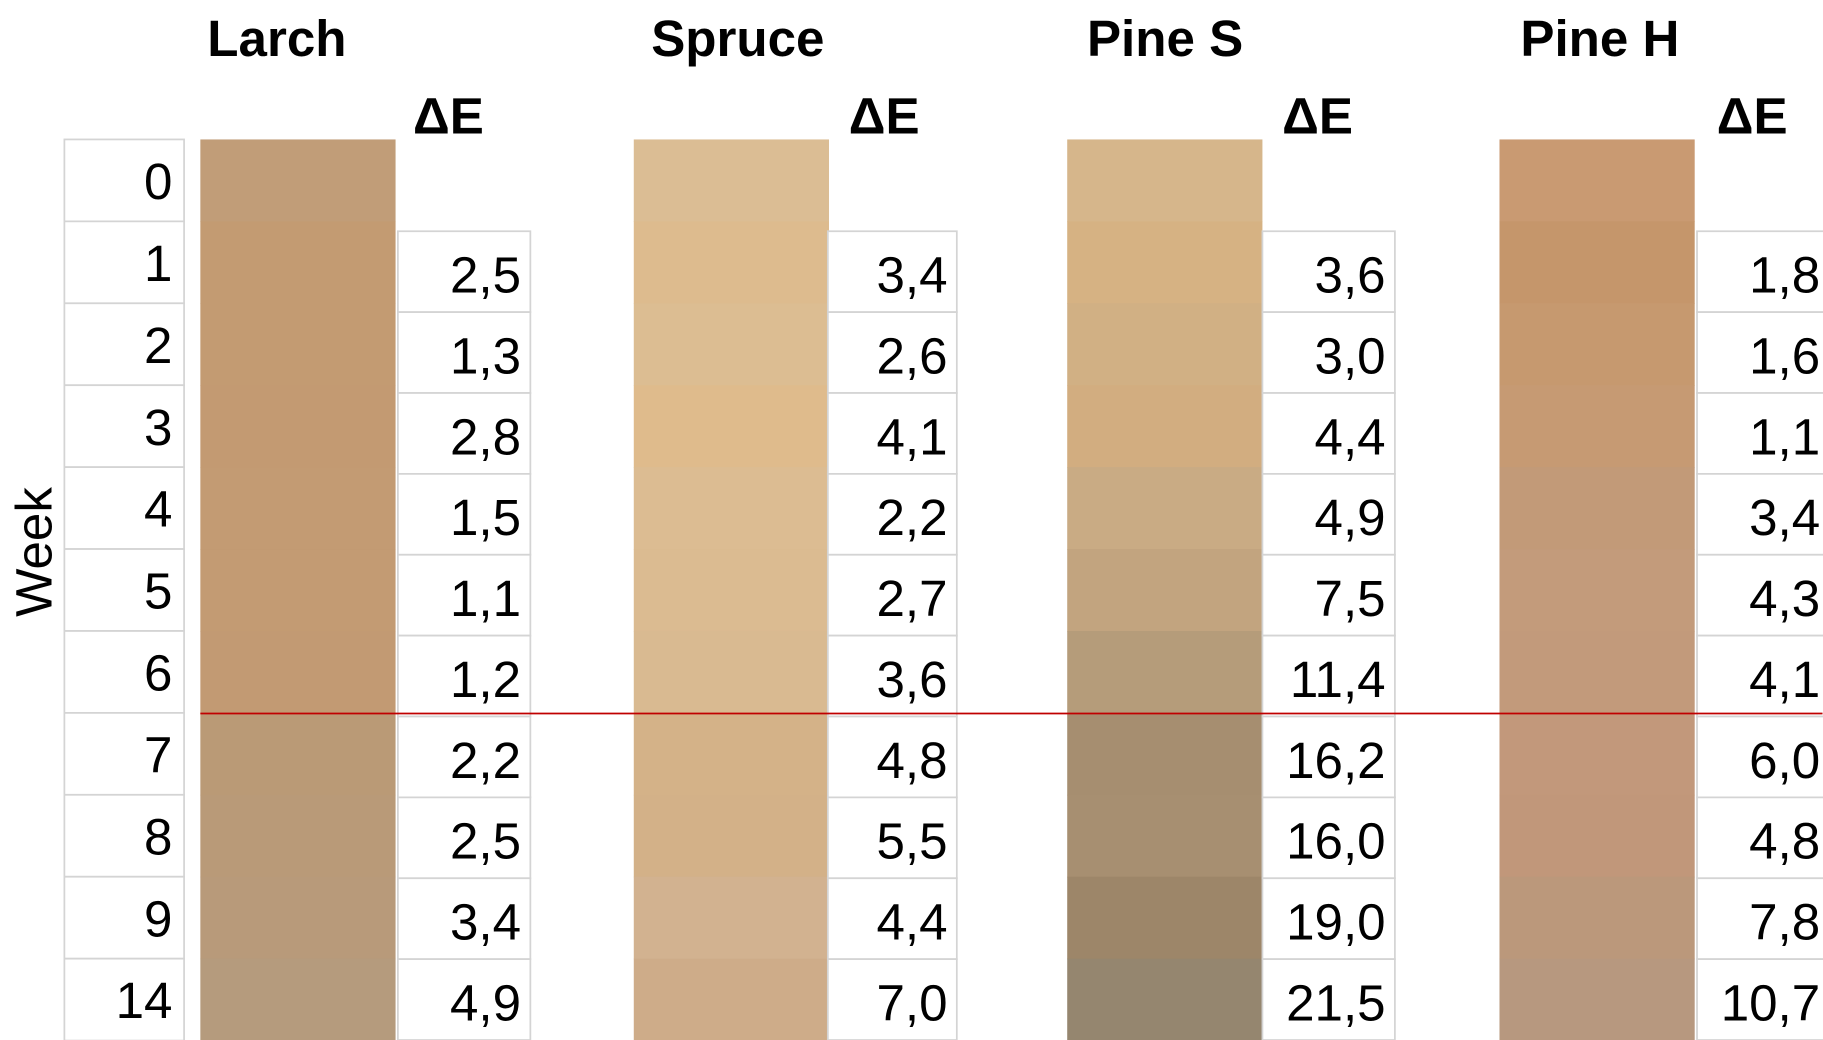  What do you see at coordinates (1784, 275) in the screenshot?
I see `delta-value: 1,8` at bounding box center [1784, 275].